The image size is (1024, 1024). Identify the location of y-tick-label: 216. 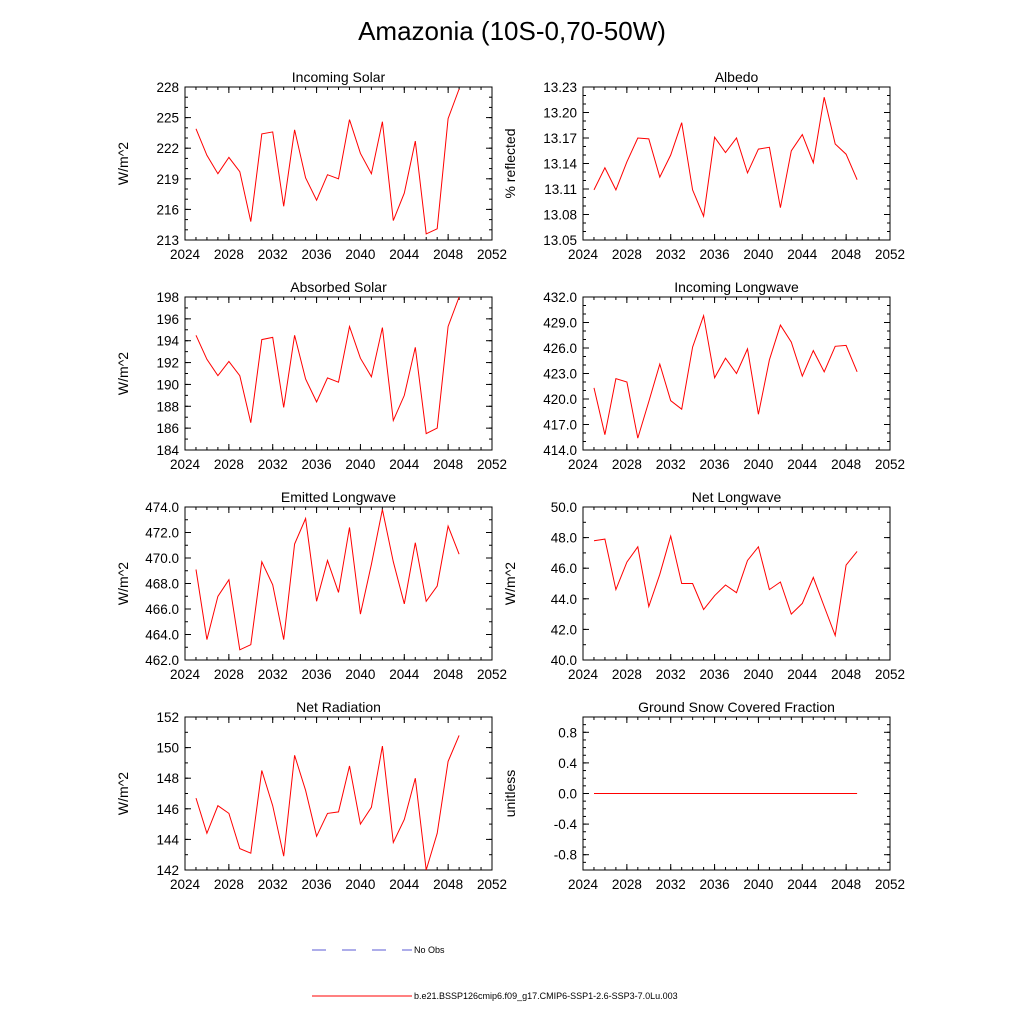
(167, 209).